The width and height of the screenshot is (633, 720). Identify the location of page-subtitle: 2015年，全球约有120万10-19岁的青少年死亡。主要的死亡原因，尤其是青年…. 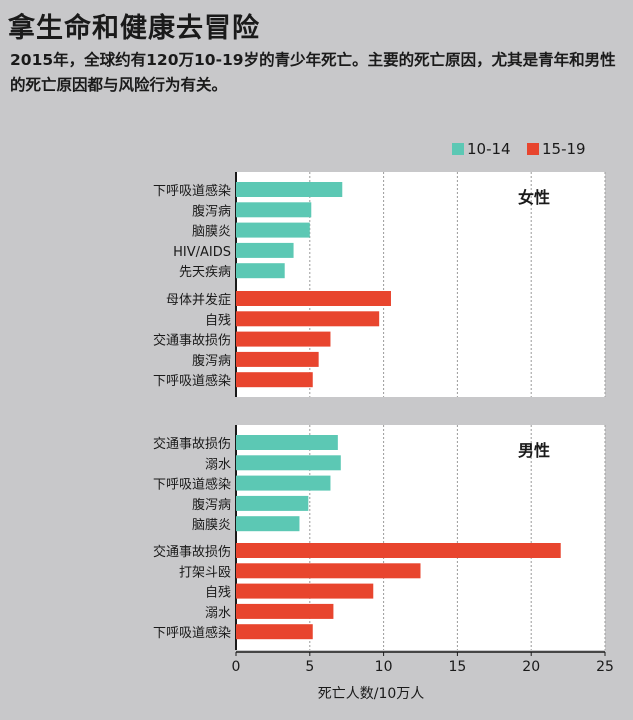
(313, 72).